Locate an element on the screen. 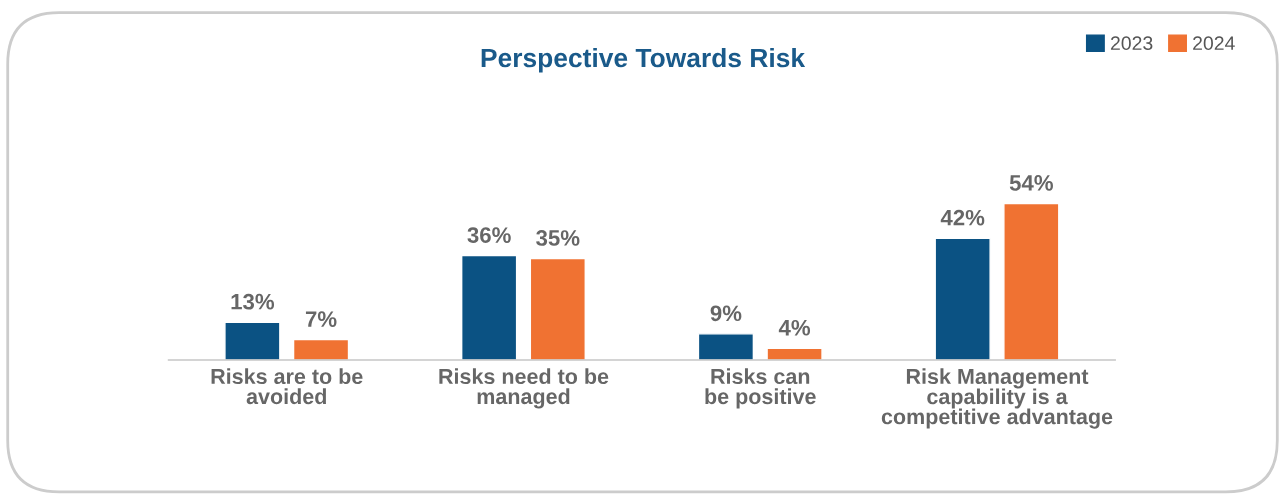  legend-label: 2024 is located at coordinates (1214, 43).